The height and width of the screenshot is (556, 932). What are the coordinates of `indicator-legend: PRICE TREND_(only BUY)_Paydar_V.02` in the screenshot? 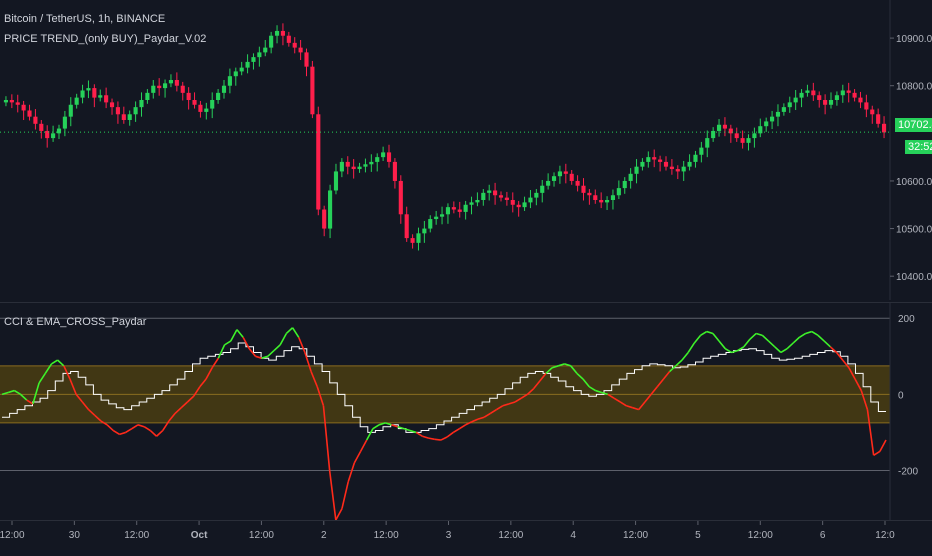 It's located at (105, 39).